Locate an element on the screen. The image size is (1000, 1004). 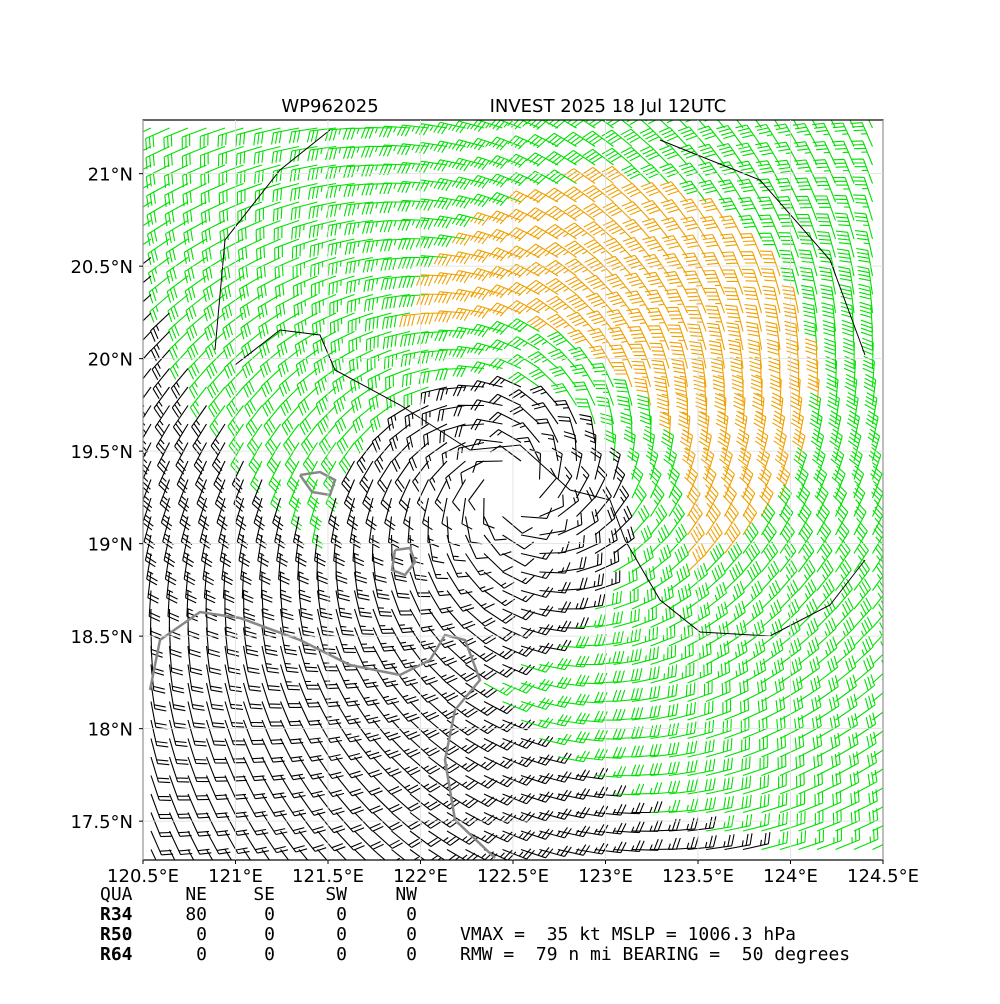
table-cell: R34 is located at coordinates (116, 914).